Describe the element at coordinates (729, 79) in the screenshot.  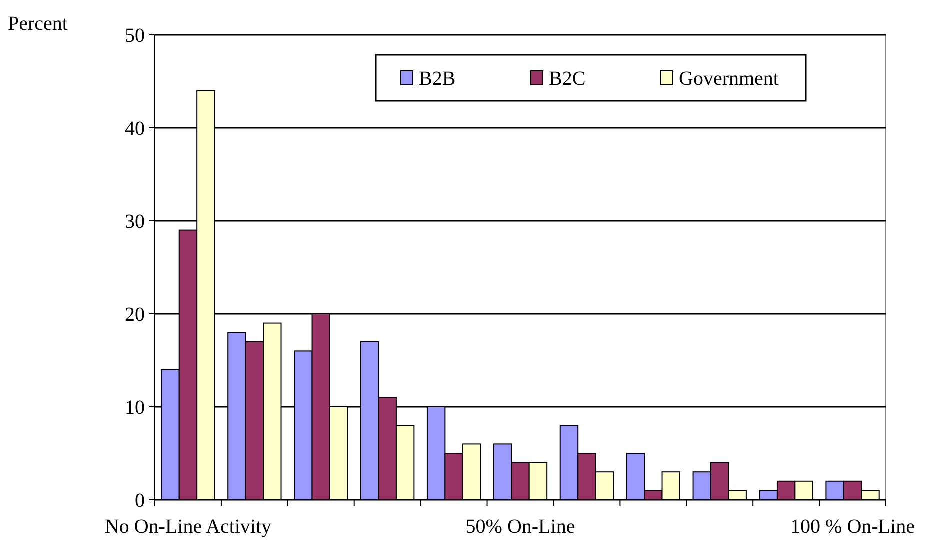
I see `legend-label: Government` at that location.